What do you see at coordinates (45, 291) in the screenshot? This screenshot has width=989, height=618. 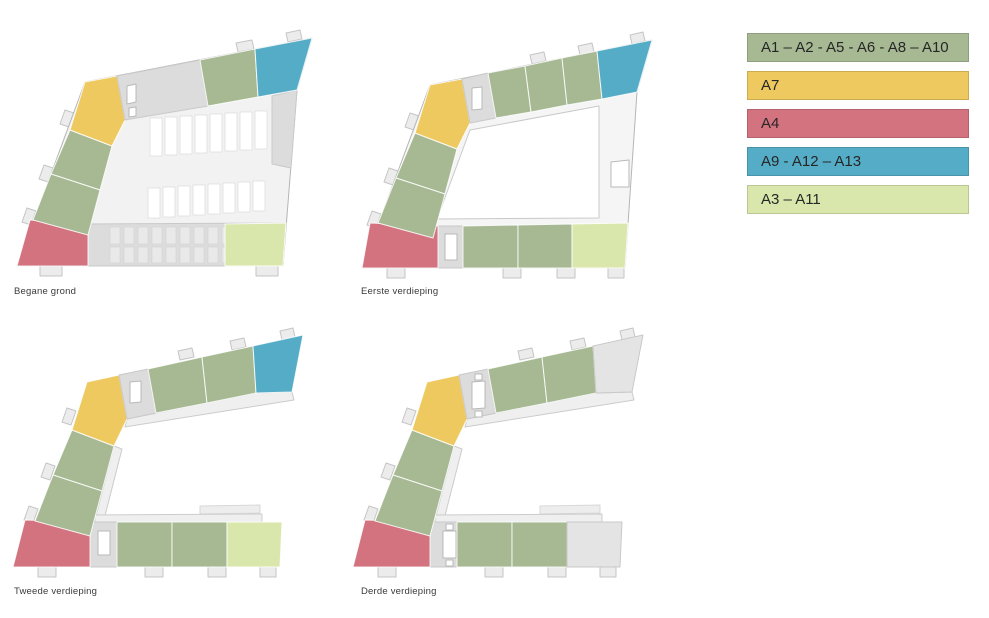 I see `floor-plan-label: Begane grond` at bounding box center [45, 291].